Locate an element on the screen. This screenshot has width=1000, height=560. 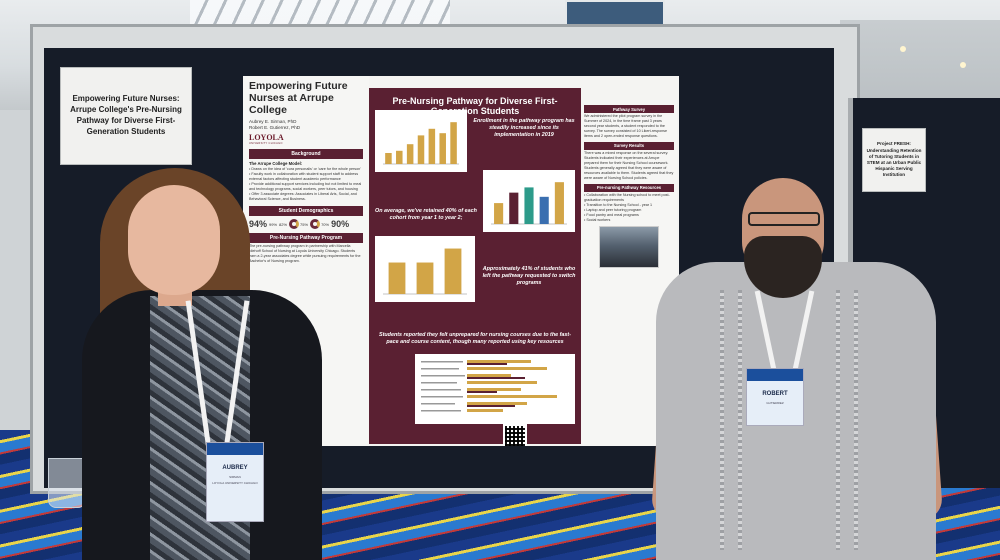
survey-bar-chart-svg is located at coordinates (489, 386).